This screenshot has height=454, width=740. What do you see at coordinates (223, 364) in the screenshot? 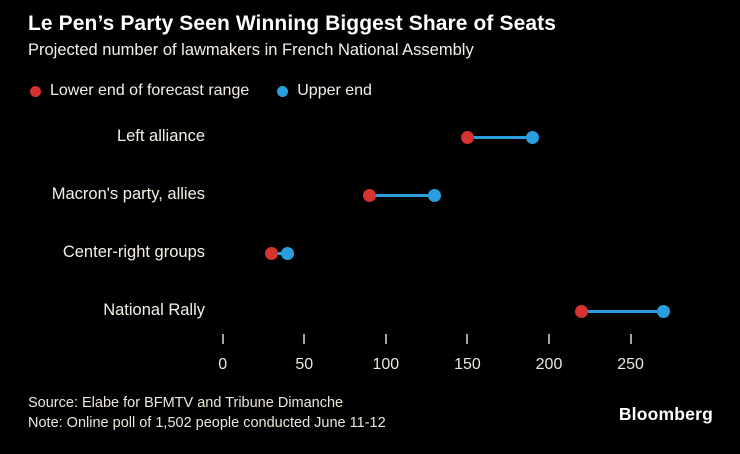
I see `x-axis-tick-label: 0` at bounding box center [223, 364].